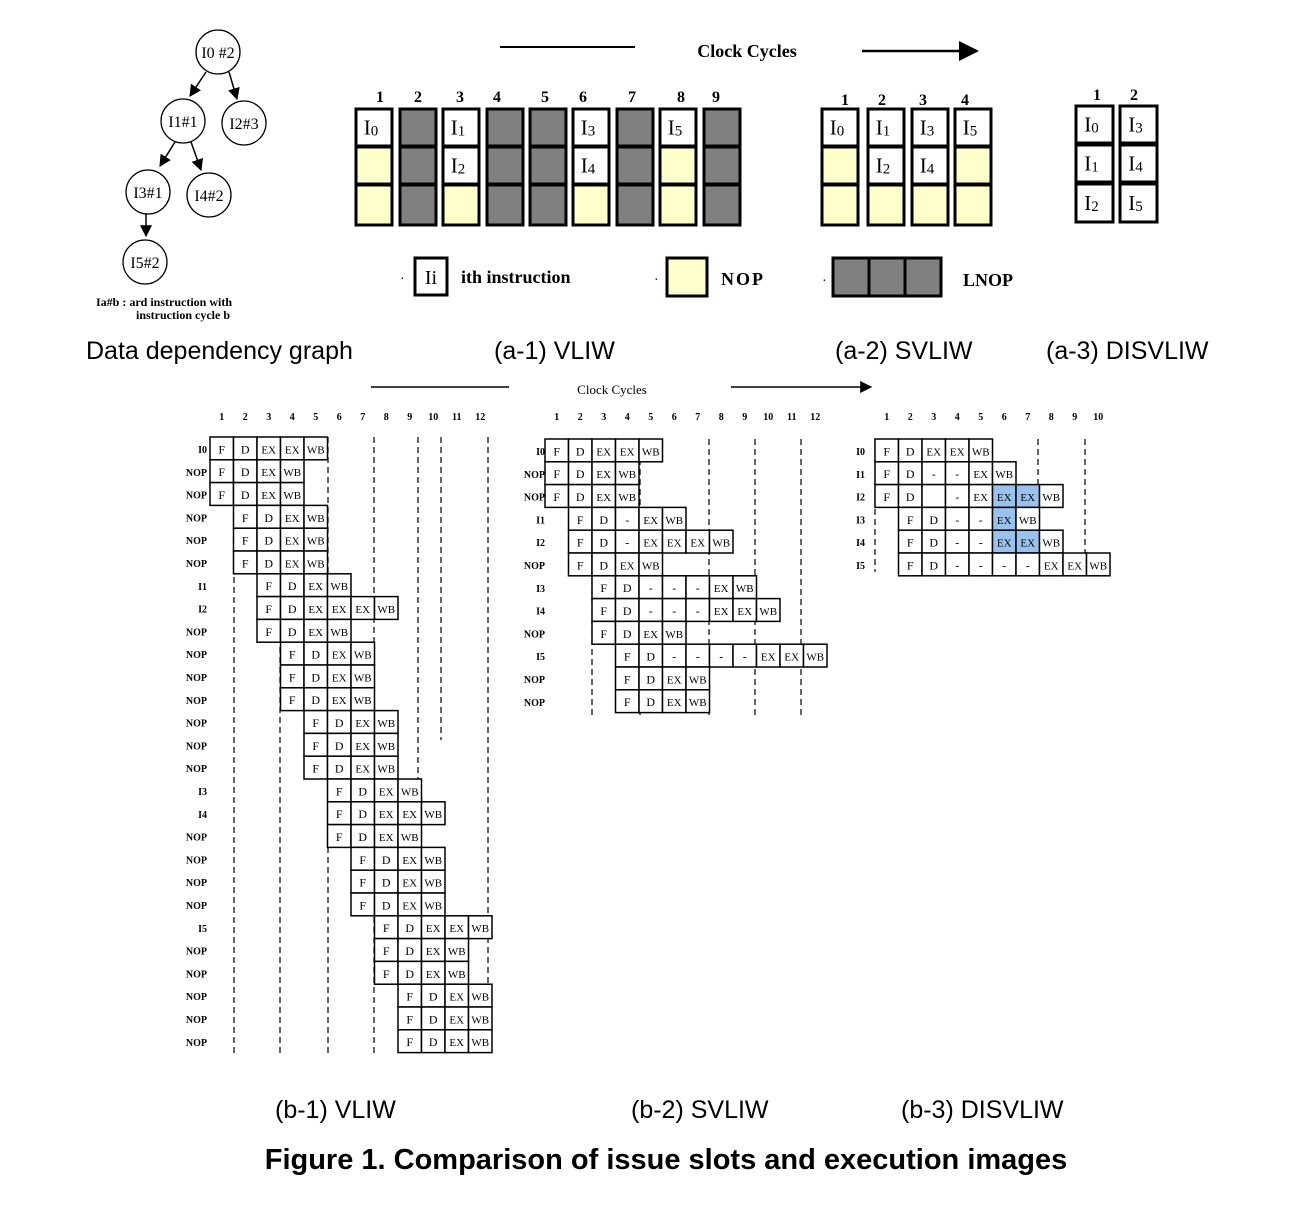 The image size is (1307, 1223). I want to click on cycle-number: 6, so click(583, 97).